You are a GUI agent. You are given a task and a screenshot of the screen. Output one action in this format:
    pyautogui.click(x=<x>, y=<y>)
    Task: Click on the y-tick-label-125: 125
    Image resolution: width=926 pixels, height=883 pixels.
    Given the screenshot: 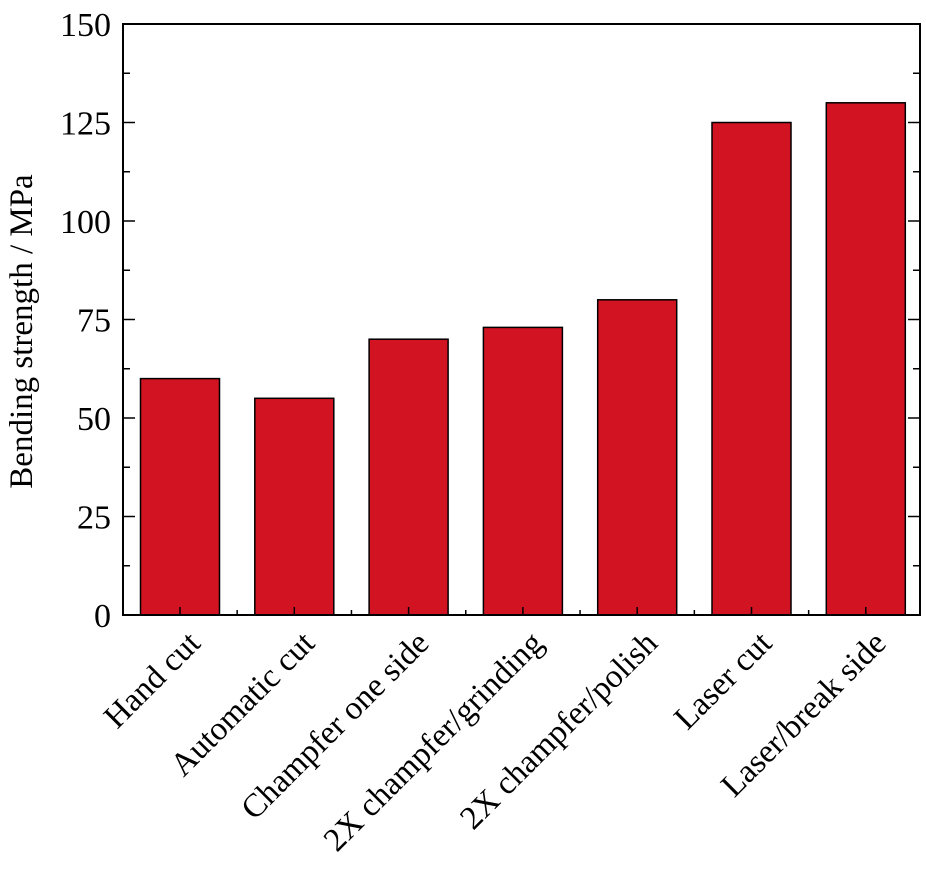 What is the action you would take?
    pyautogui.click(x=85, y=124)
    